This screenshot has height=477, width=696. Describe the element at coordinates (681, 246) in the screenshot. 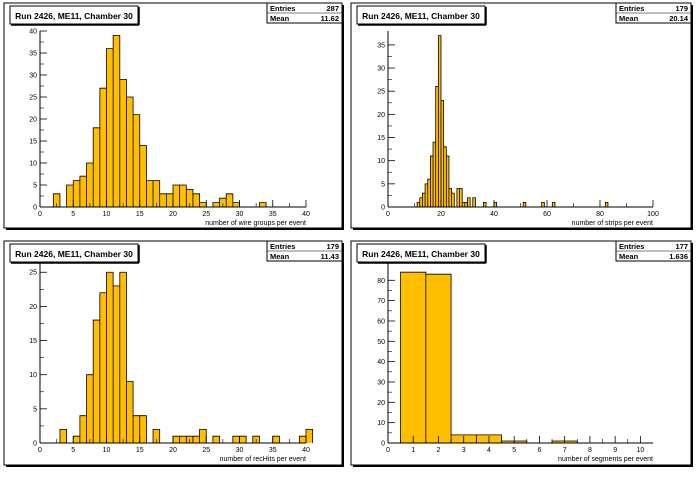

I see `stats-entries-value: 177` at that location.